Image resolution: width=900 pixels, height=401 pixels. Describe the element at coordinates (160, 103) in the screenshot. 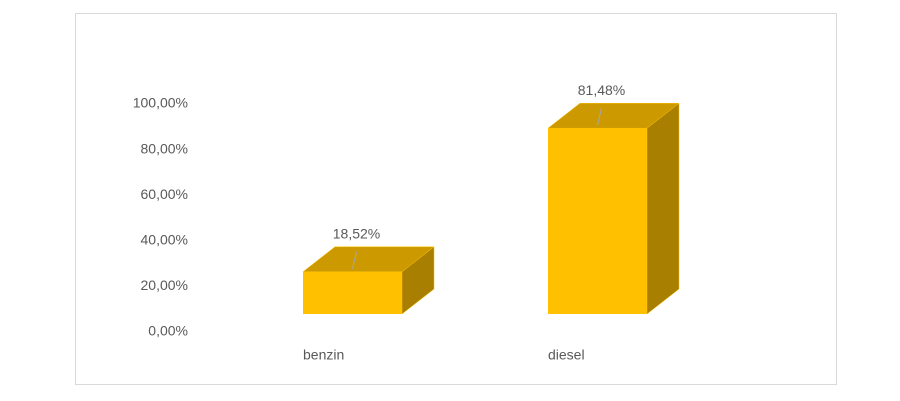

I see `y-tick-label: 100,00%` at that location.